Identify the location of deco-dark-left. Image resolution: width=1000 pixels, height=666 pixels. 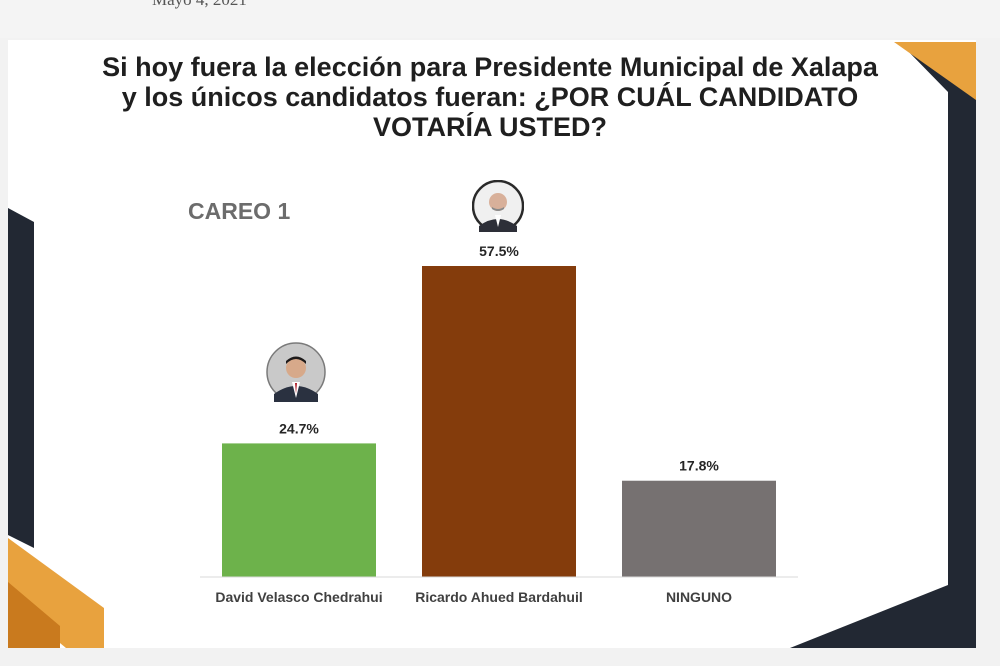
(21, 378).